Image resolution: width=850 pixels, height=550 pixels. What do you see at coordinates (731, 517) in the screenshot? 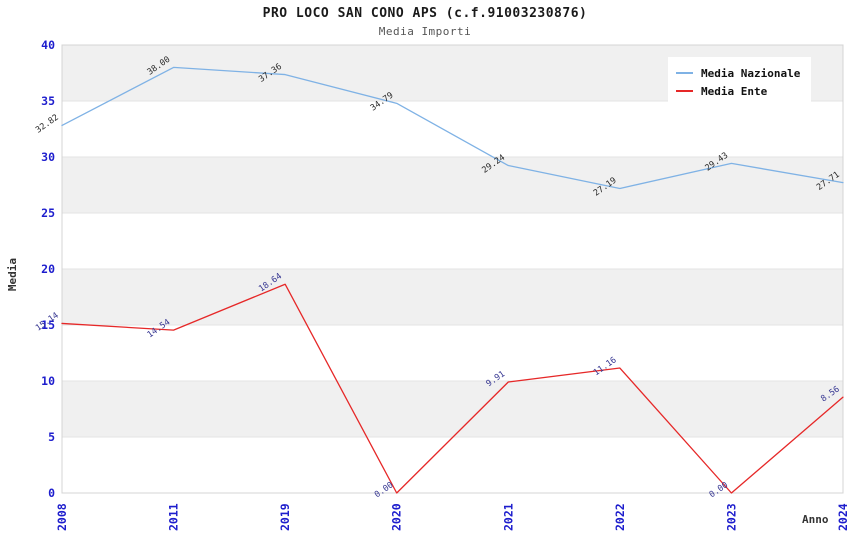
I see `x-tick-label: 2023` at bounding box center [731, 517].